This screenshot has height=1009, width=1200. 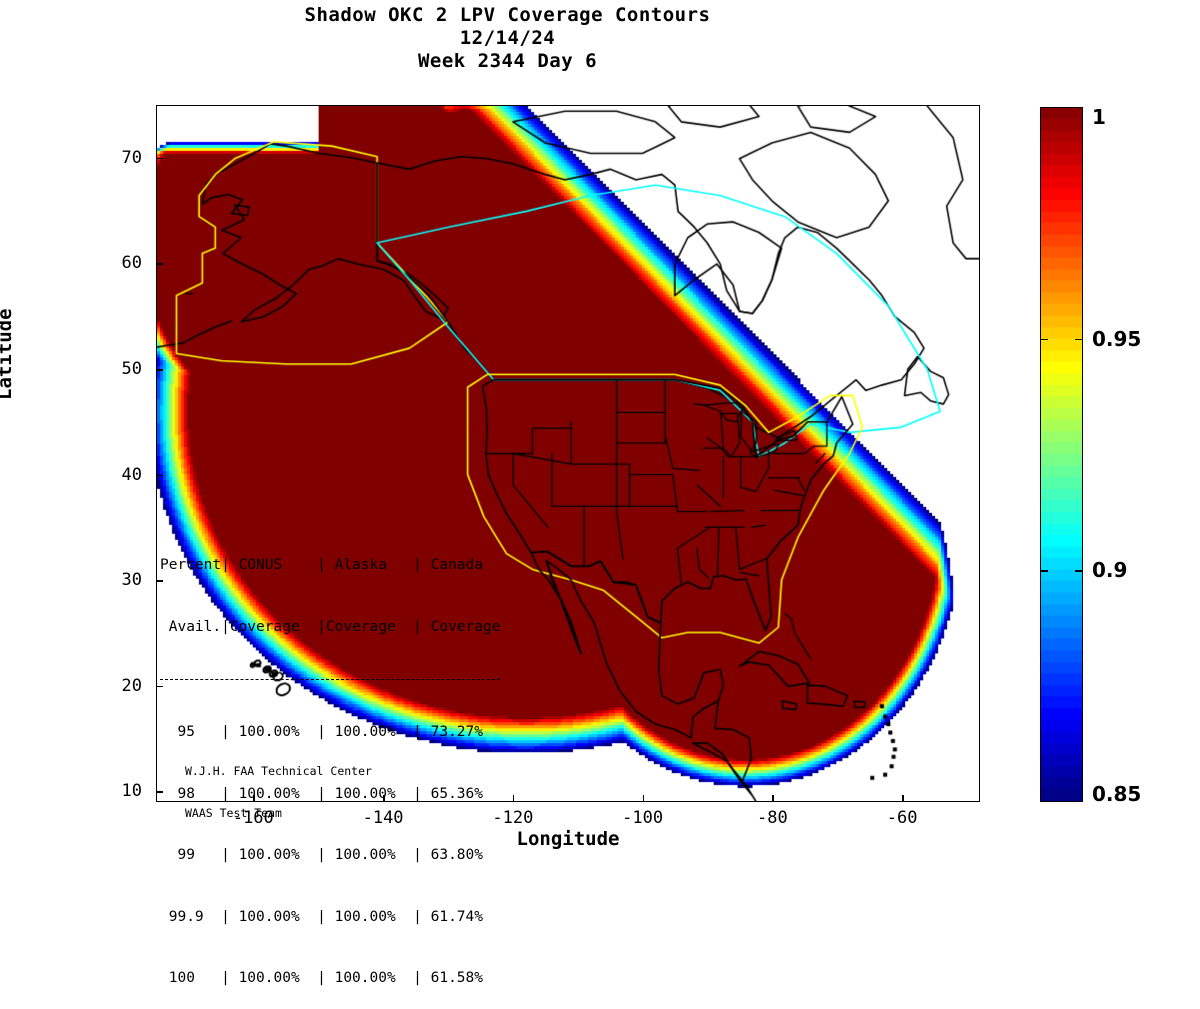 I want to click on colorbar-tick-label: 0.85, so click(x=1117, y=794).